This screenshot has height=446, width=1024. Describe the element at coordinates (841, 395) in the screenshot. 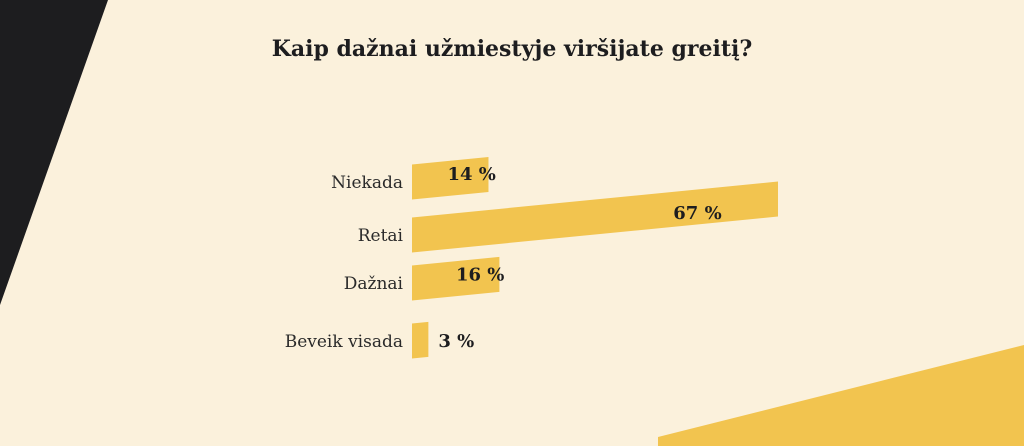

I see `yellow-corner-shape` at that location.